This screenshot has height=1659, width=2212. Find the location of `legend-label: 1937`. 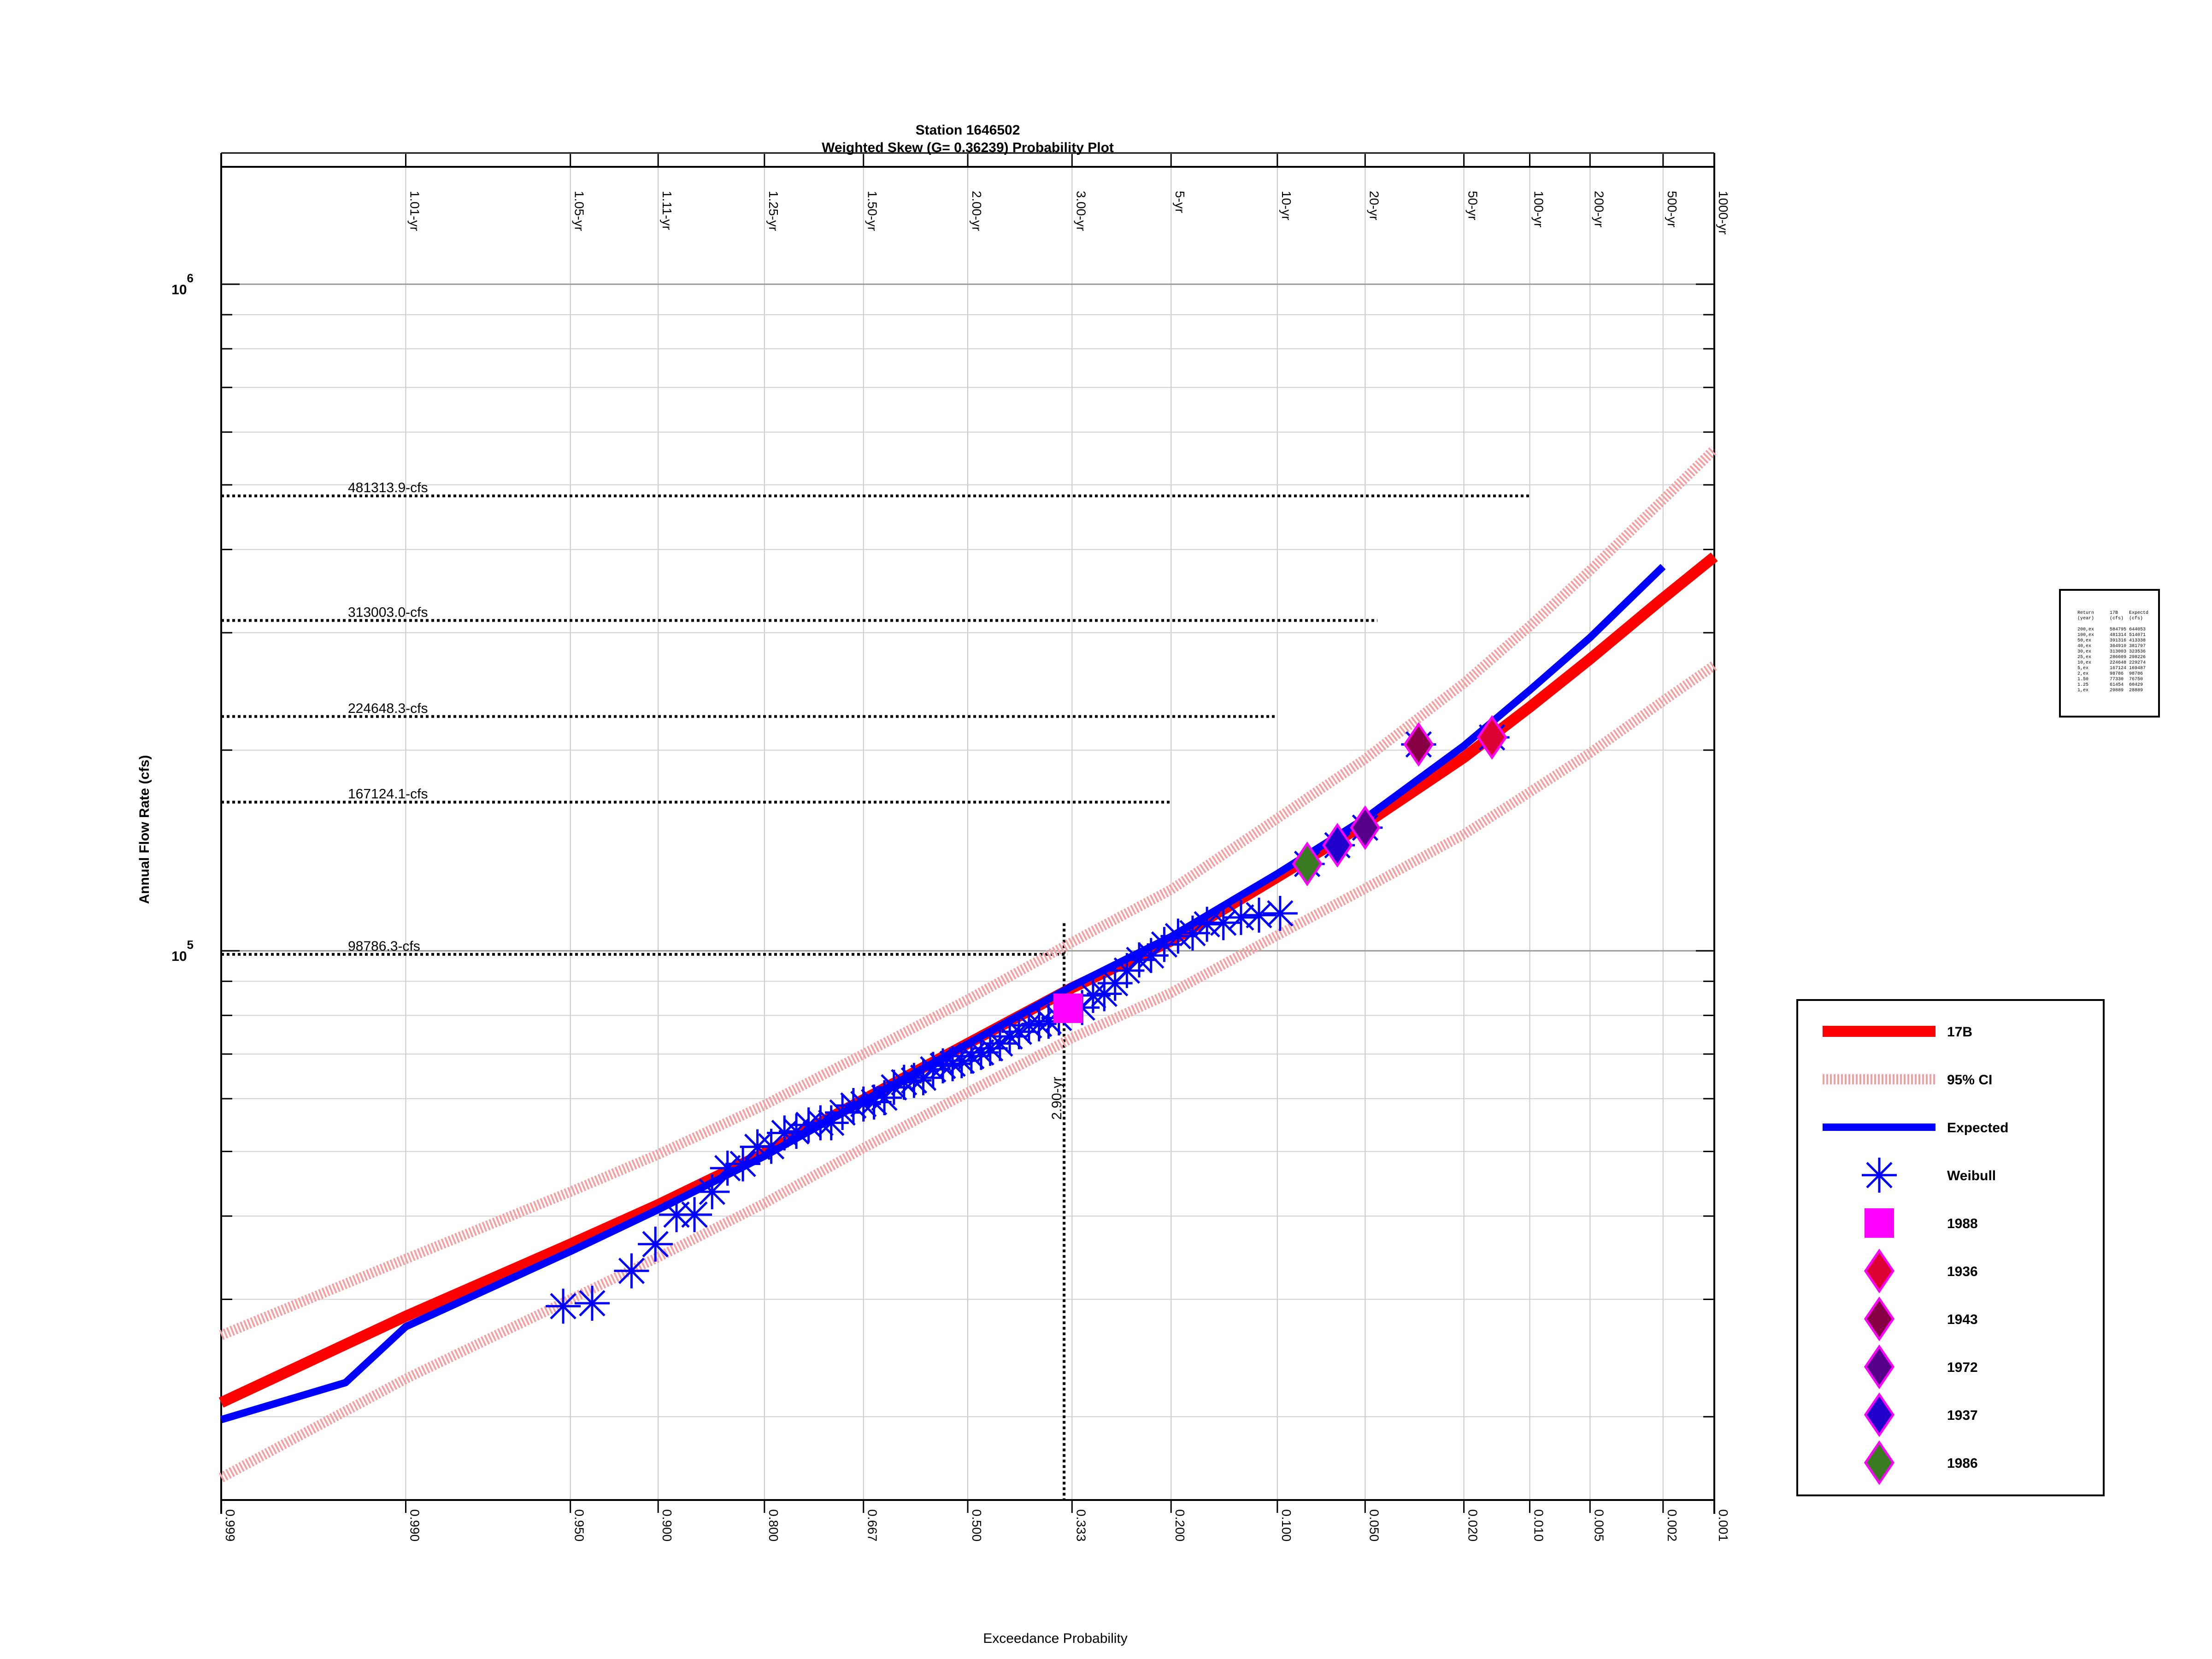

legend-label: 1937 is located at coordinates (1962, 1415).